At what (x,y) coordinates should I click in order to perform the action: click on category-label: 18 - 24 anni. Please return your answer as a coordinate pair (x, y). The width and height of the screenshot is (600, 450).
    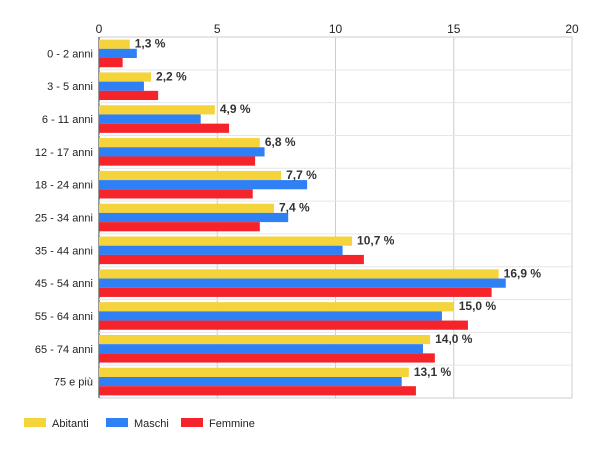
    Looking at the image, I should click on (64, 186).